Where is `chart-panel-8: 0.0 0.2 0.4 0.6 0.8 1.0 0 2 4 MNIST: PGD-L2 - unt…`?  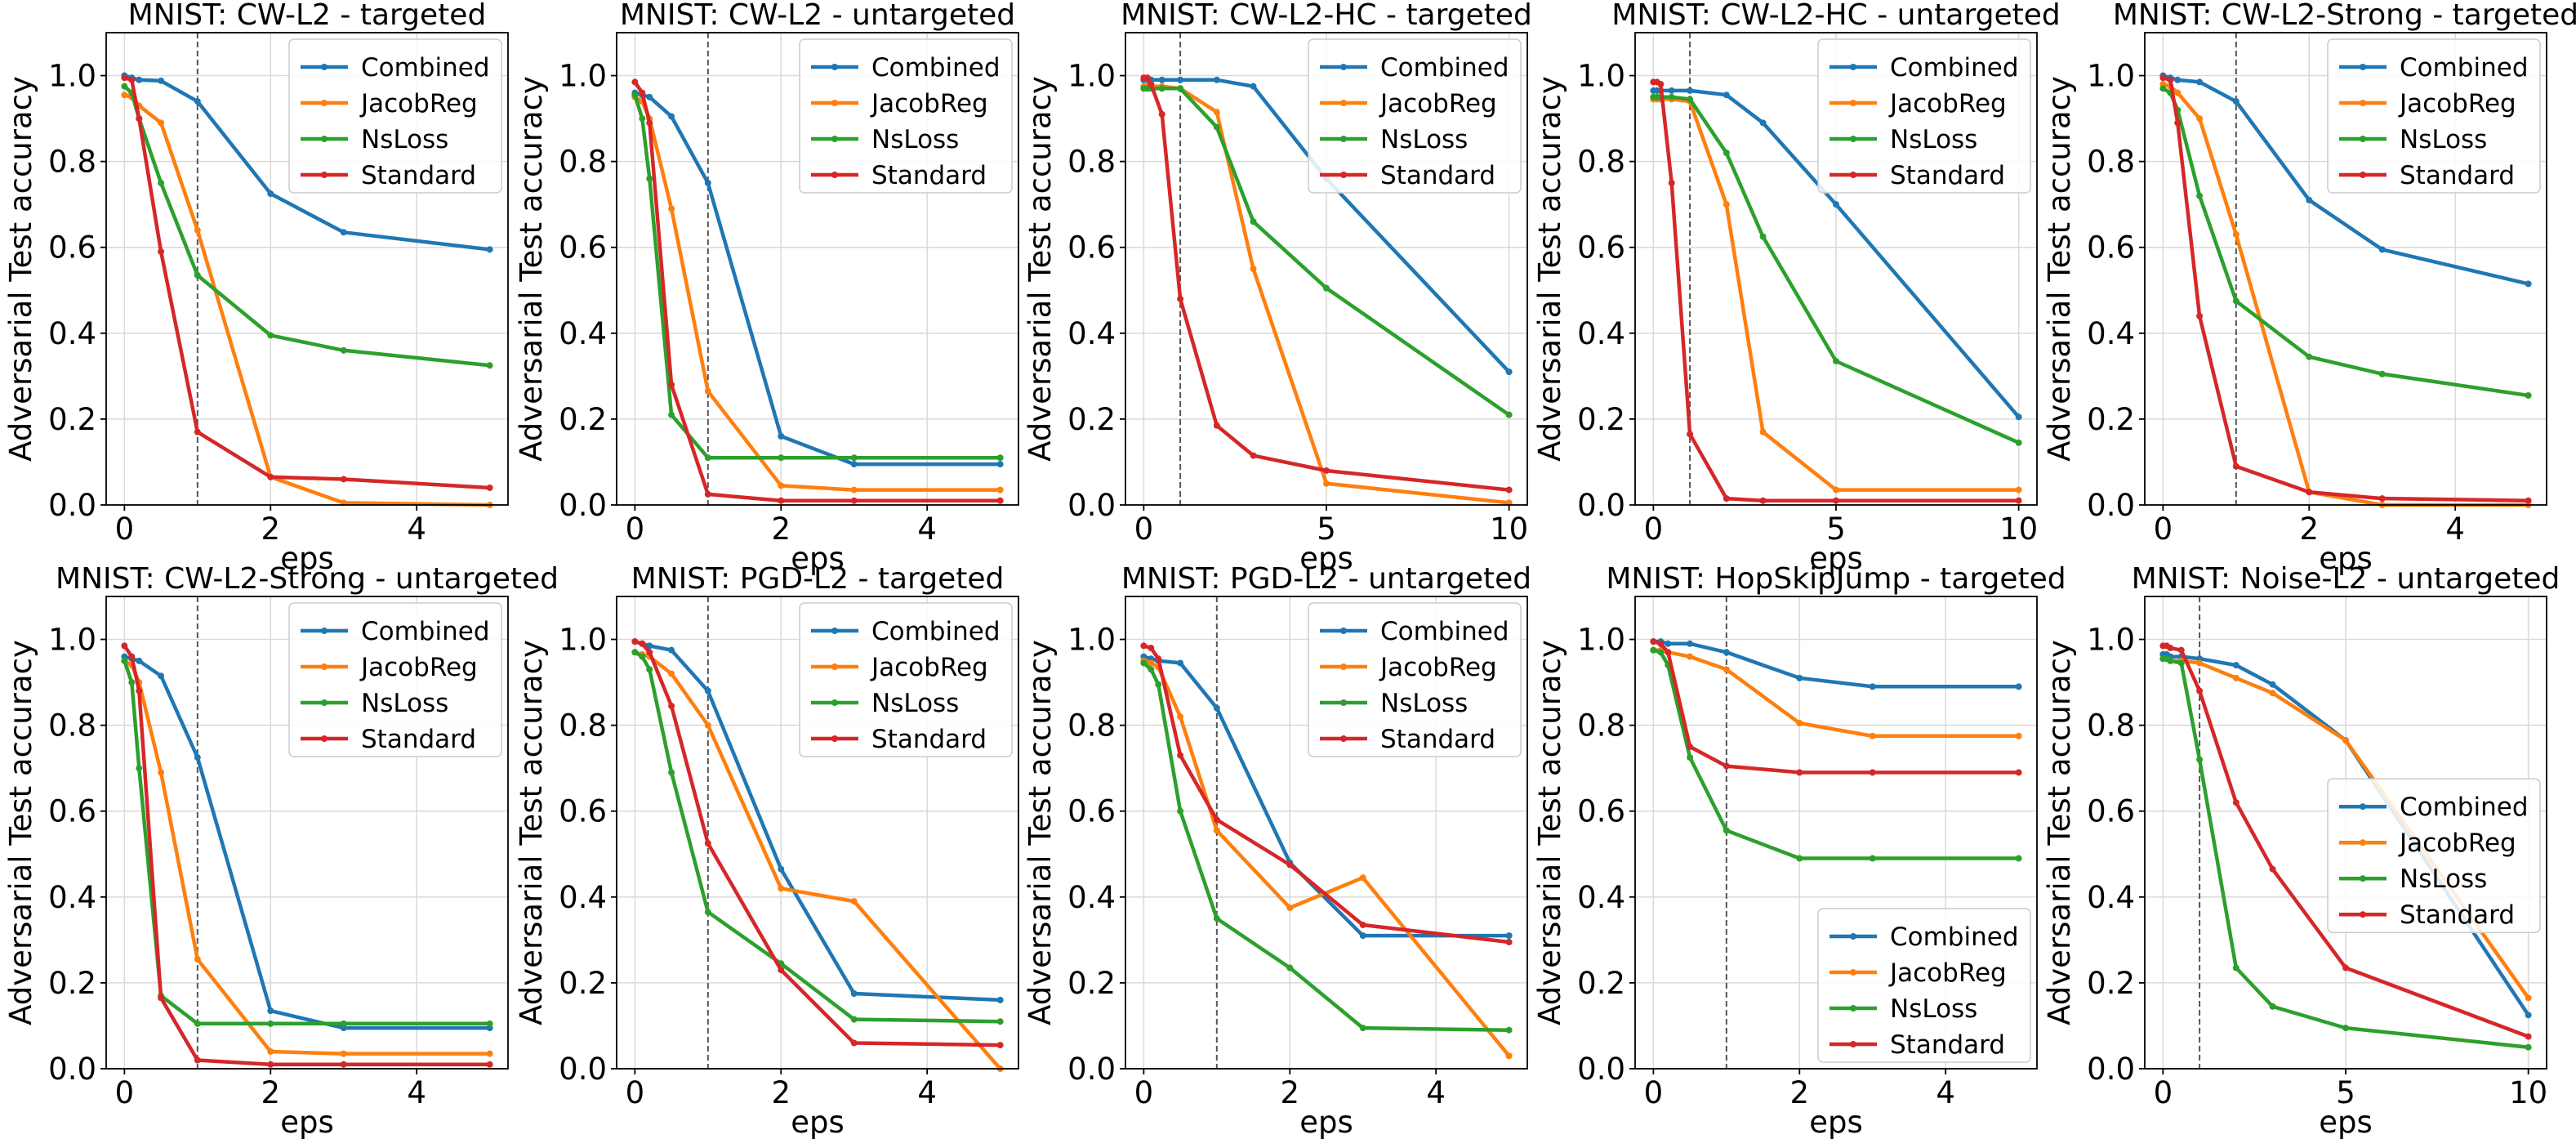 chart-panel-8: 0.0 0.2 0.4 0.6 0.8 1.0 0 2 4 MNIST: PGD-L2 - unt… is located at coordinates (1277, 850).